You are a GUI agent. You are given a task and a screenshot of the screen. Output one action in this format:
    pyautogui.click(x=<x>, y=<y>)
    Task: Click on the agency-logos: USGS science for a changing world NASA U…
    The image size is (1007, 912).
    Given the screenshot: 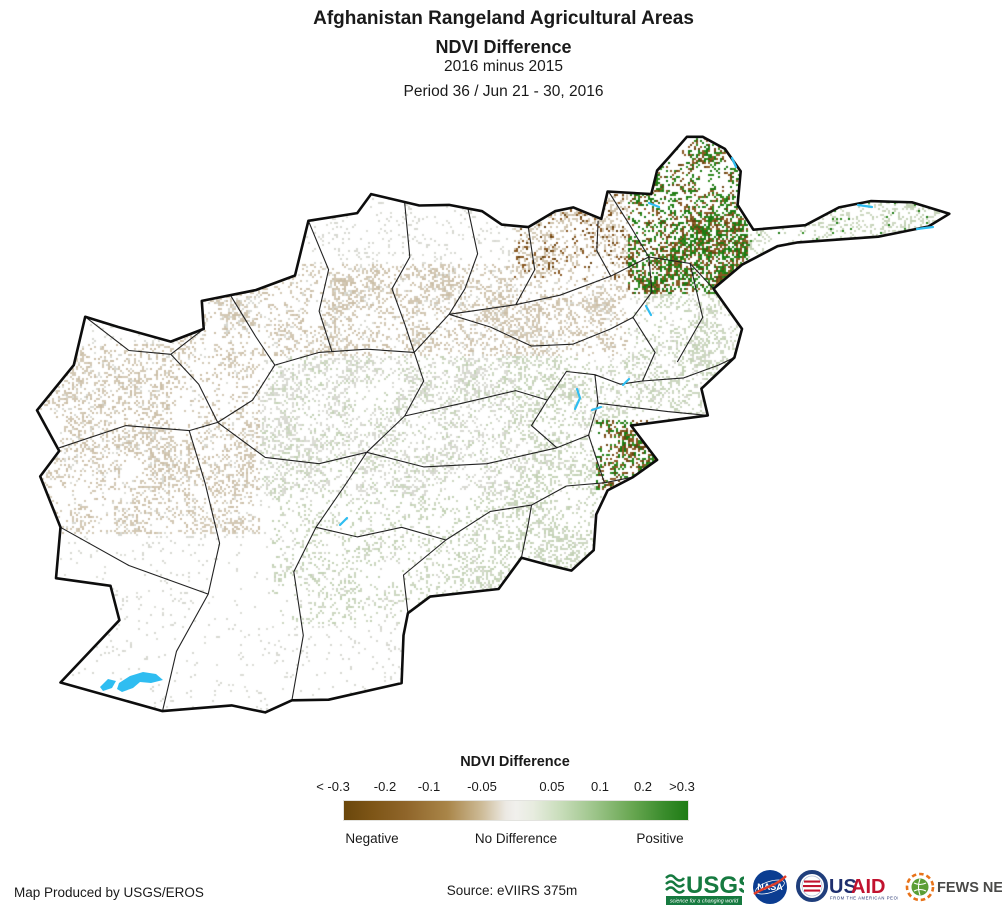 What is the action you would take?
    pyautogui.click(x=833, y=887)
    